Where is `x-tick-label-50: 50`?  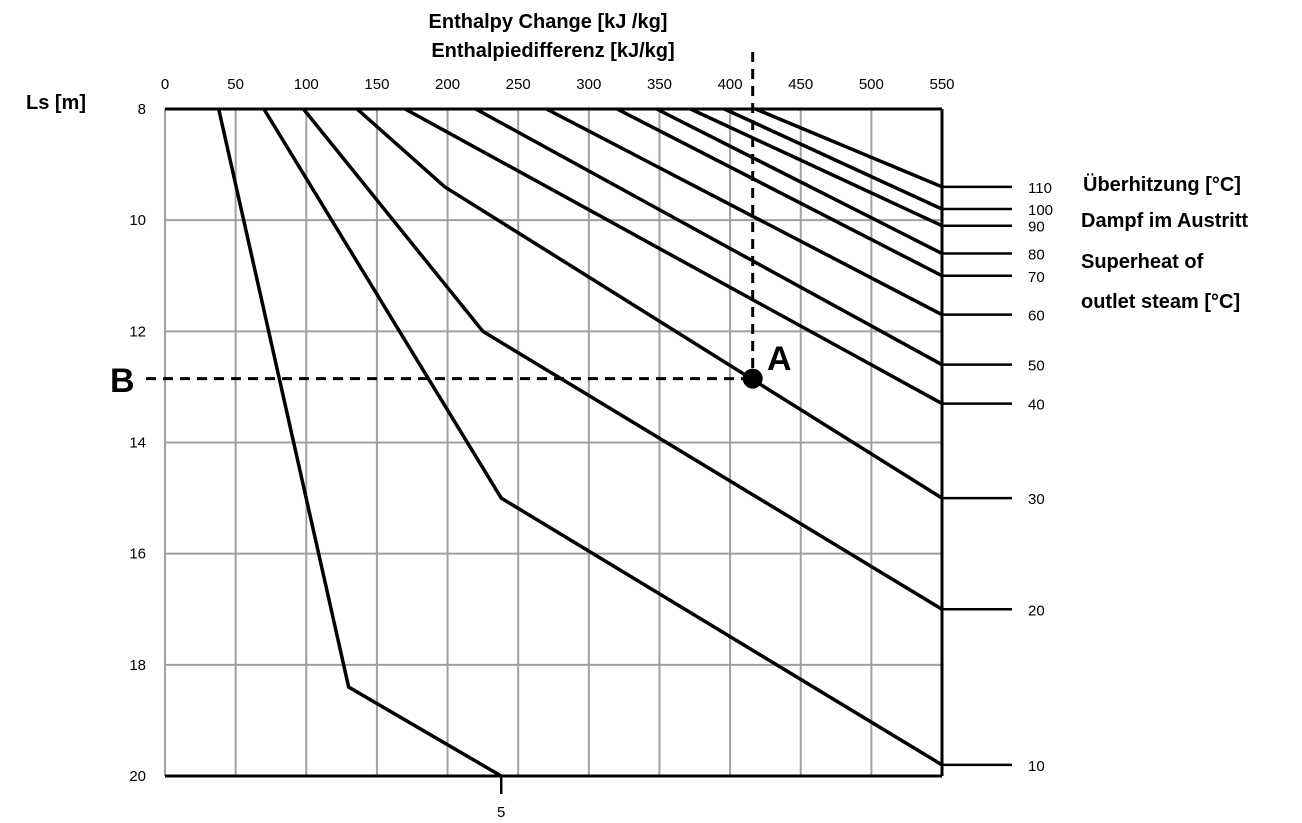
x-tick-label-50: 50 is located at coordinates (235, 84).